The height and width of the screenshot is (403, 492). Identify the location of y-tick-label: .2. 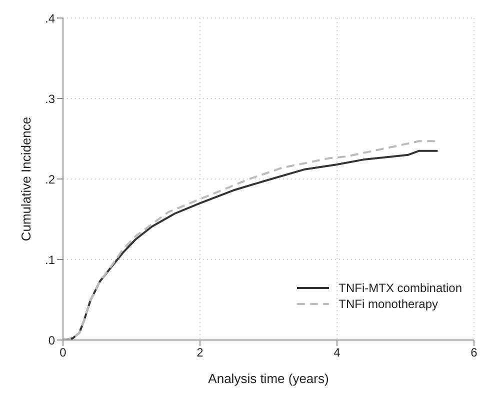
(50, 179).